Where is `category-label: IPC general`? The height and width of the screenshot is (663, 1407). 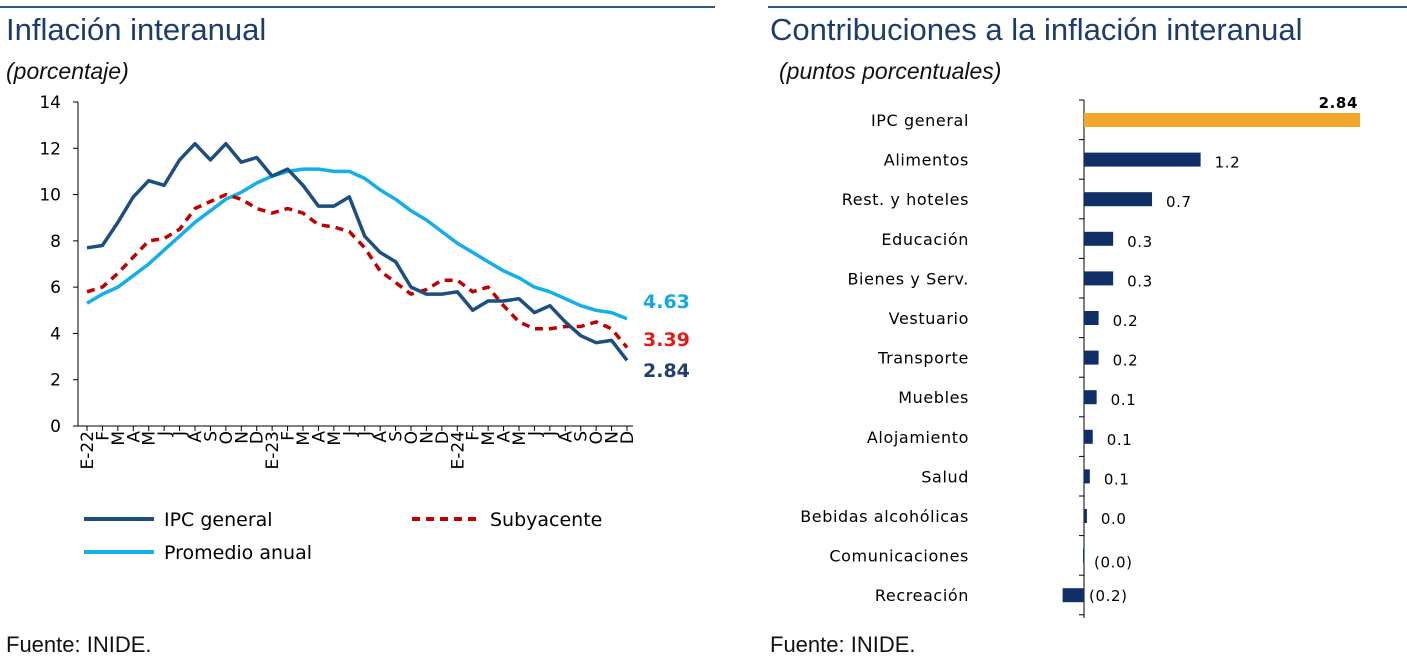 category-label: IPC general is located at coordinates (920, 120).